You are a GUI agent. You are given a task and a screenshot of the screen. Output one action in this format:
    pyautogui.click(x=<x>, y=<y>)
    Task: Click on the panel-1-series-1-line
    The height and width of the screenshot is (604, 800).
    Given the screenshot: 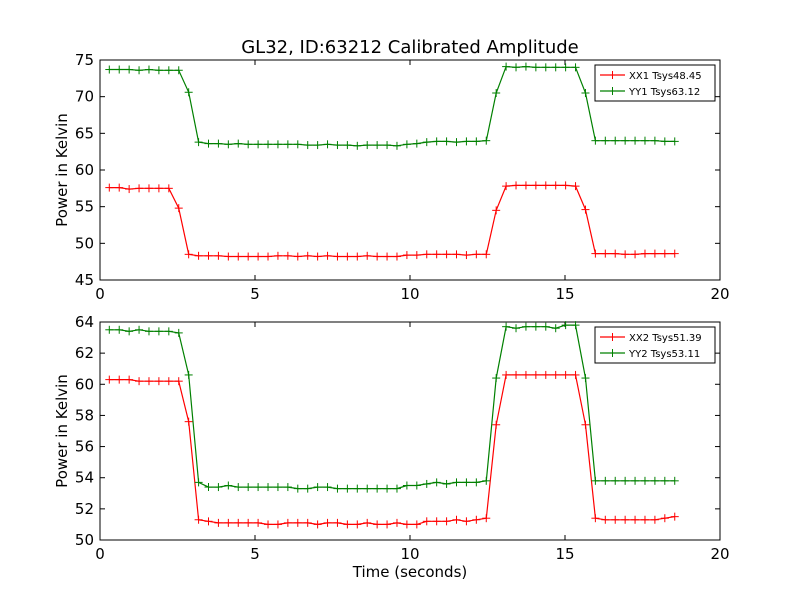 What is the action you would take?
    pyautogui.click(x=392, y=221)
    